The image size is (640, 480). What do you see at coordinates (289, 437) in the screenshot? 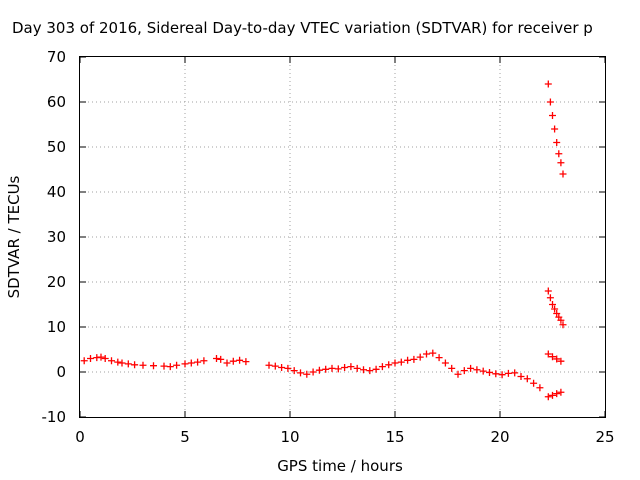
I see `x-tick-label: 10` at bounding box center [289, 437].